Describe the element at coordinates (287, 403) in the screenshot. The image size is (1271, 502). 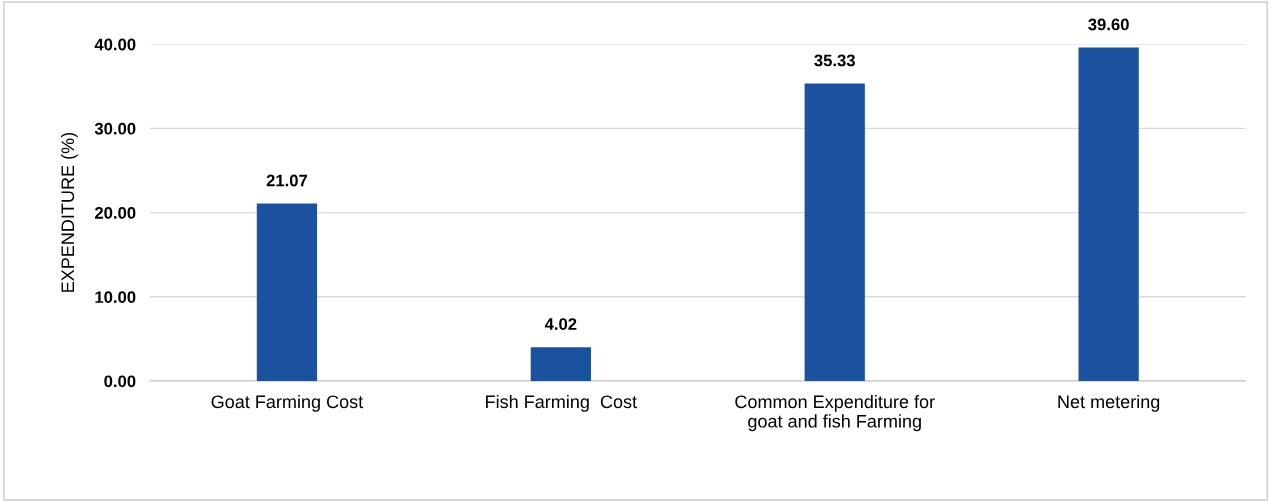
I see `x-tick-label: Goat Farming Cost` at that location.